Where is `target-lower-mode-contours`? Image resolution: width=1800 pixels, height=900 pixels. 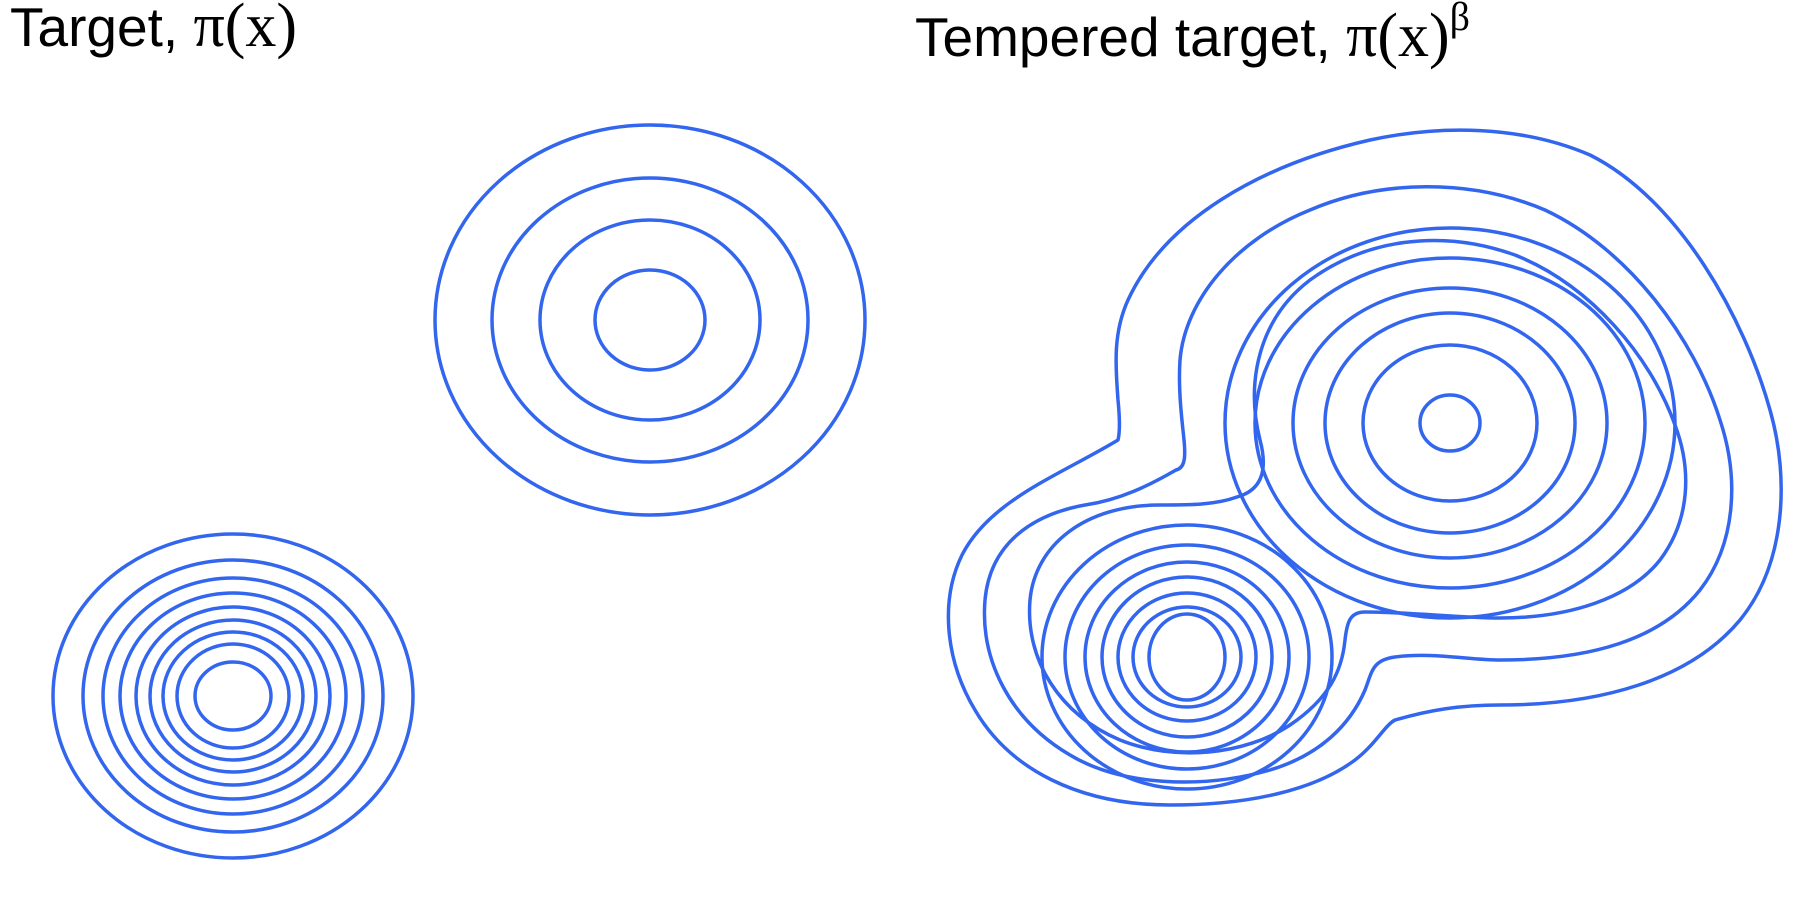
target-lower-mode-contours is located at coordinates (233, 696).